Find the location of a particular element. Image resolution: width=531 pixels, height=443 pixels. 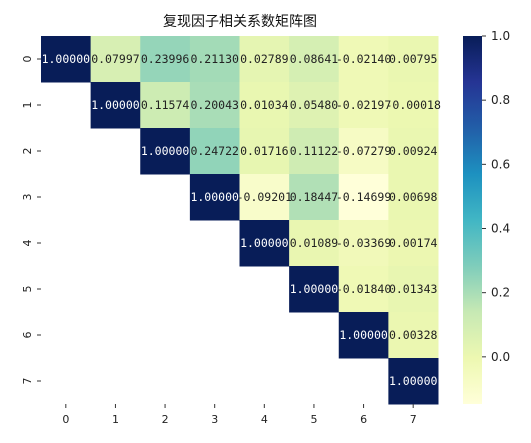

cell-value-label-4-4: 1.00000 is located at coordinates (264, 243).